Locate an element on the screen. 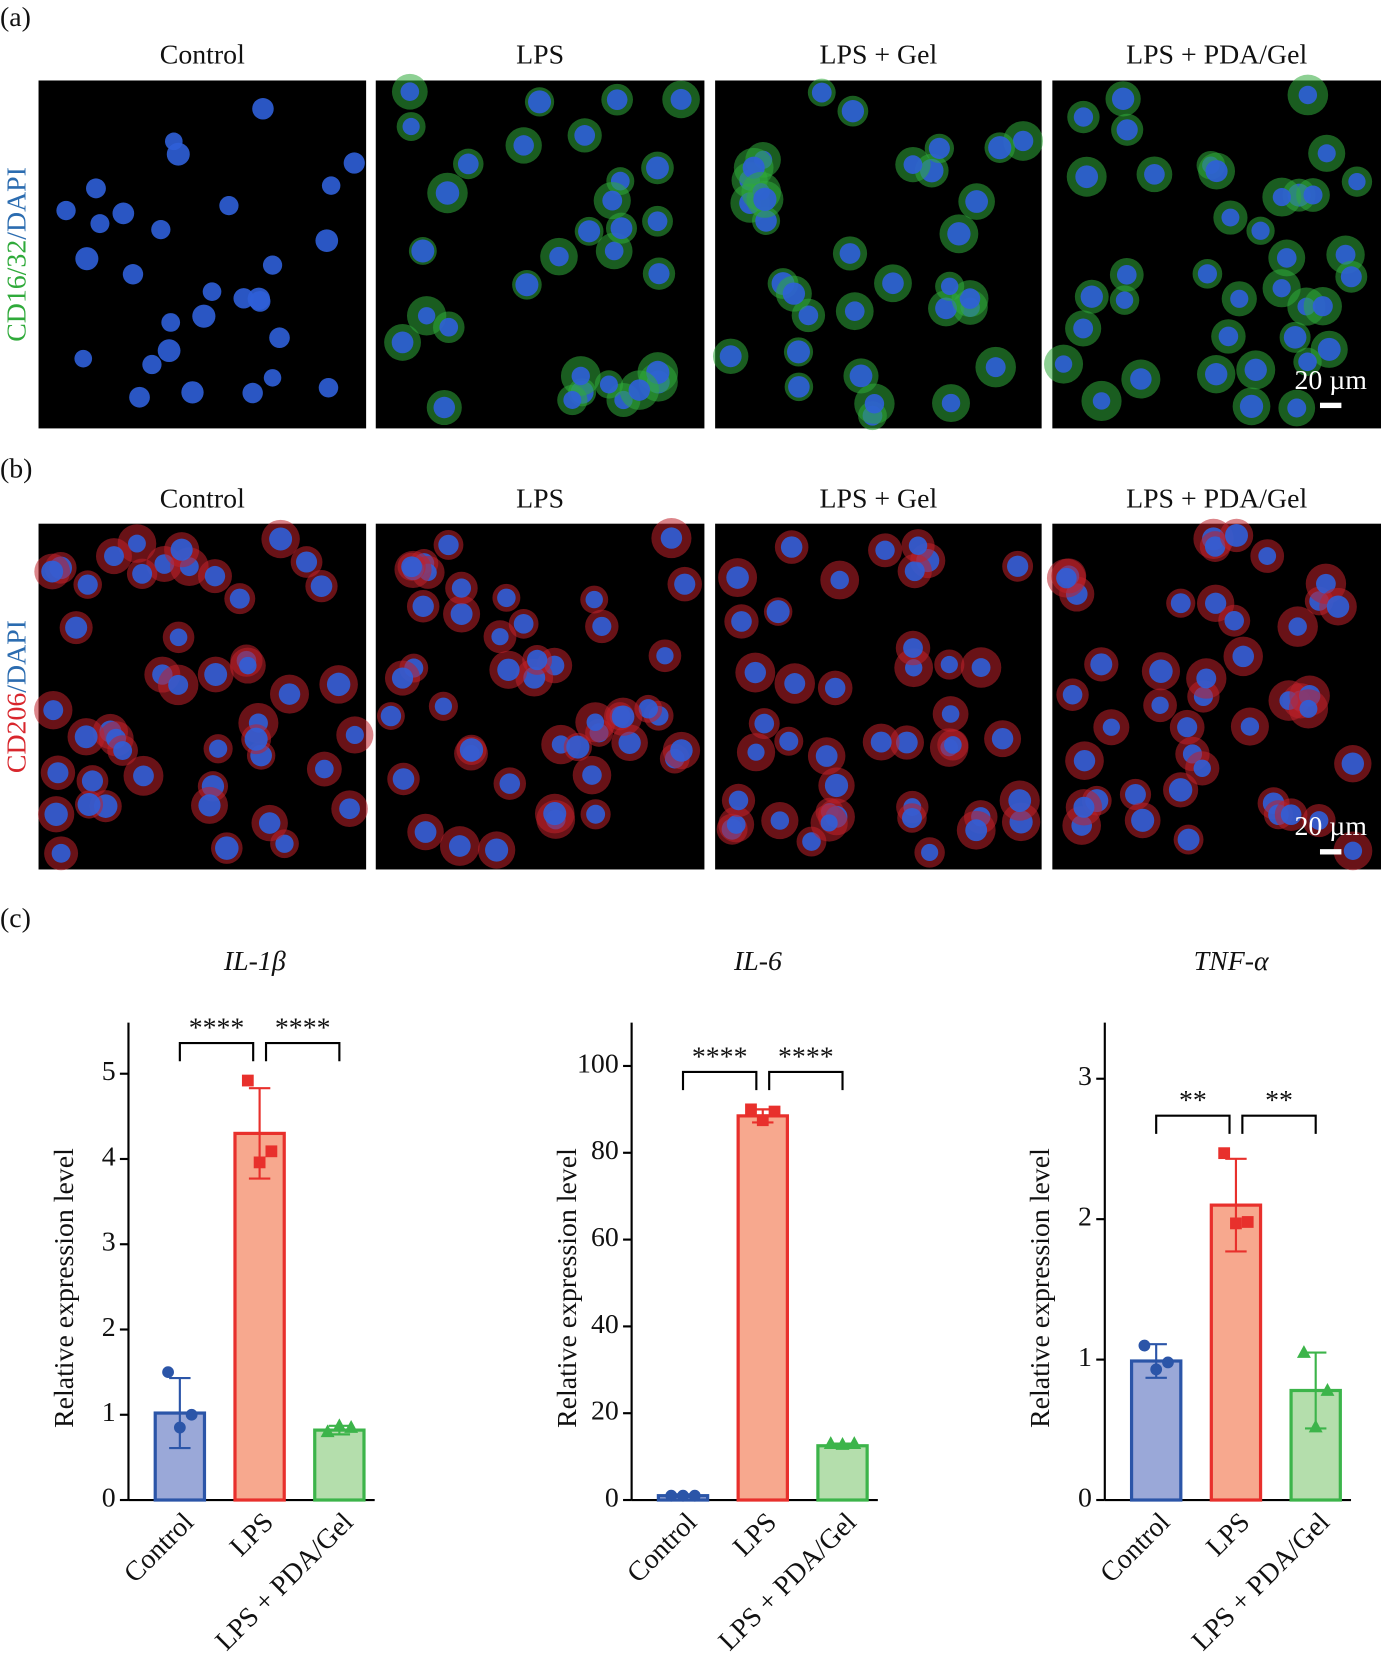  y-axis-label: Relative expression level is located at coordinates (1040, 1288).